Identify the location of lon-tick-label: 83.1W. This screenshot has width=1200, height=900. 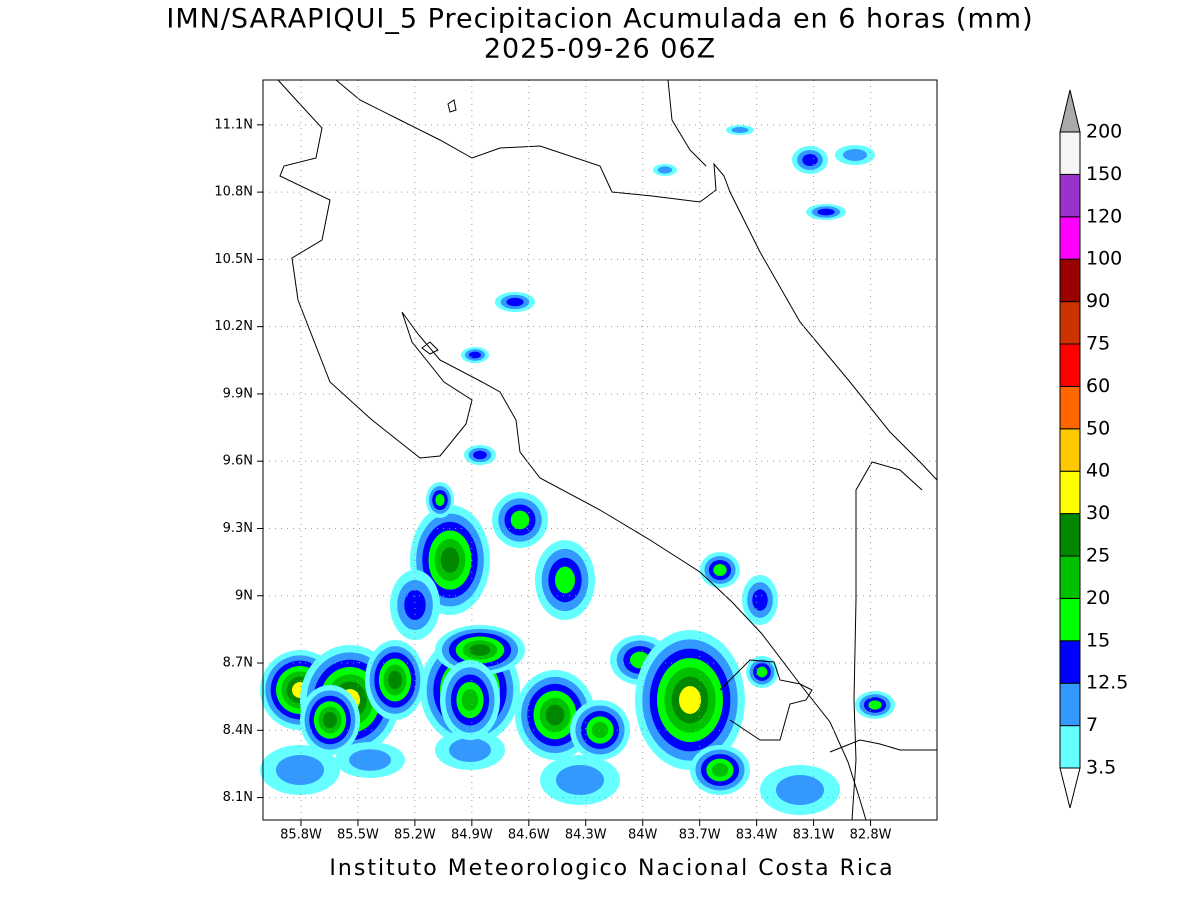
(814, 835).